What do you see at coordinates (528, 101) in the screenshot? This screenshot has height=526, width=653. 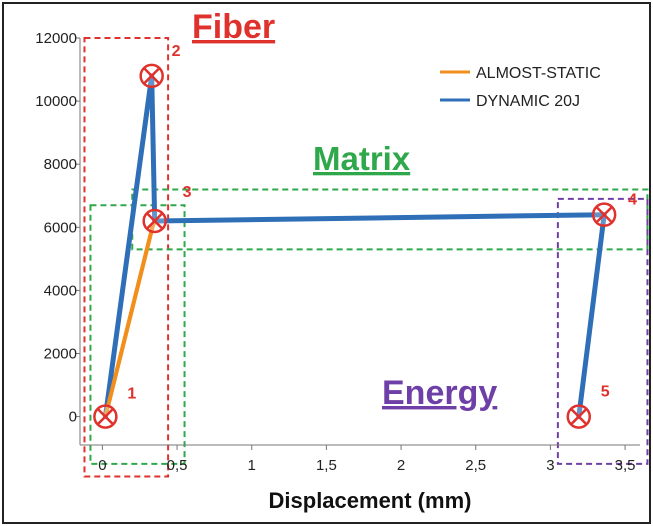 I see `legend-label: DYNAMIC 20J` at bounding box center [528, 101].